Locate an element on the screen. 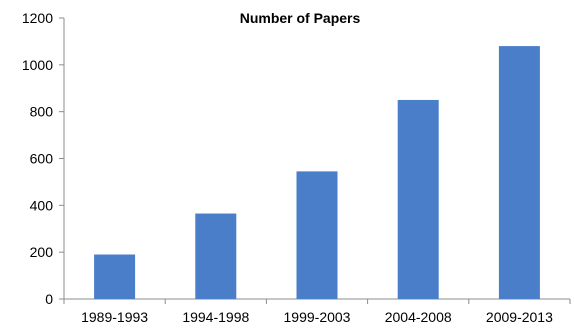  x-tick-label: 1994-1998 is located at coordinates (215, 317).